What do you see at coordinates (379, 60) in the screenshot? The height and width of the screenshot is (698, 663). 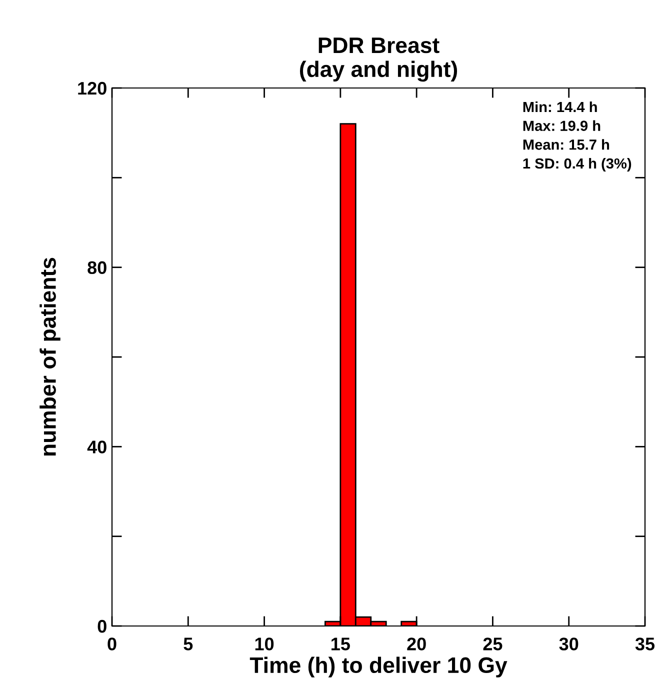 I see `chart-title: PDR Breast (day and night)` at bounding box center [379, 60].